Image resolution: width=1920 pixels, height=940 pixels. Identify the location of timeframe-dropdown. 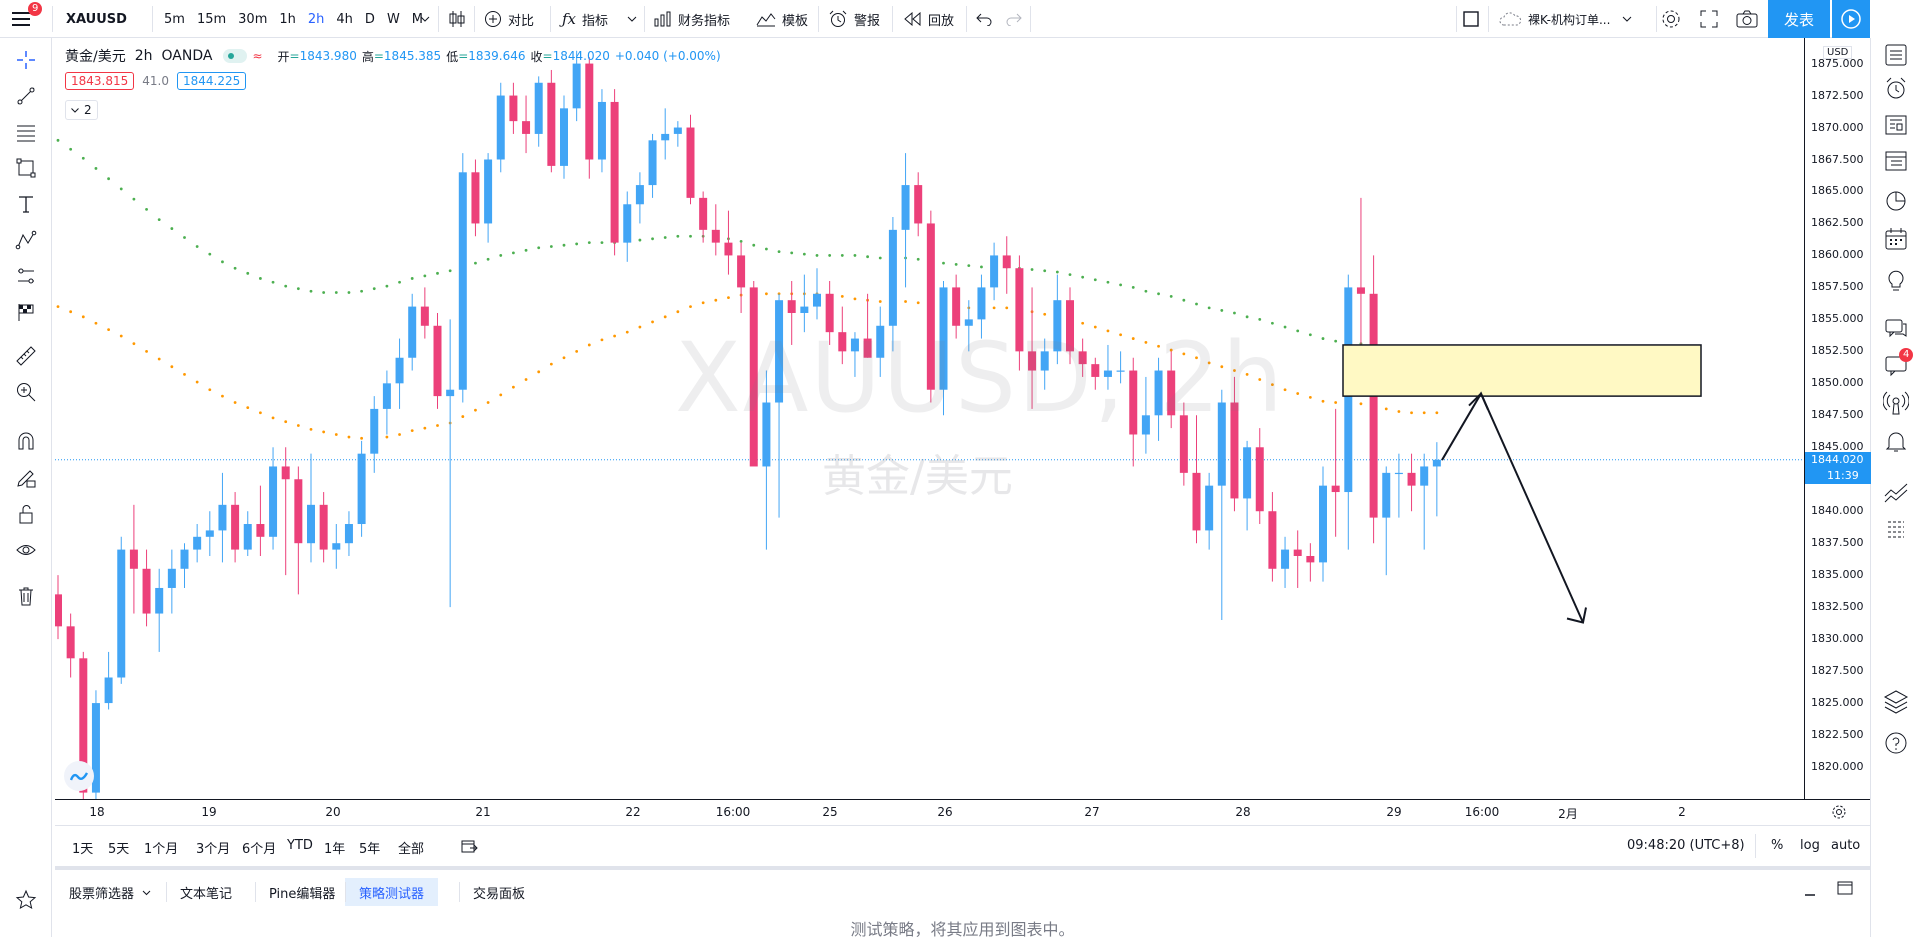
(425, 19).